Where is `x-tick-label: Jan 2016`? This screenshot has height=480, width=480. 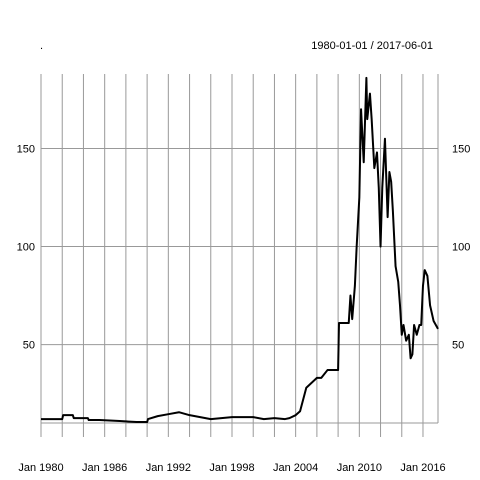
x-tick-label: Jan 2016 is located at coordinates (422, 468).